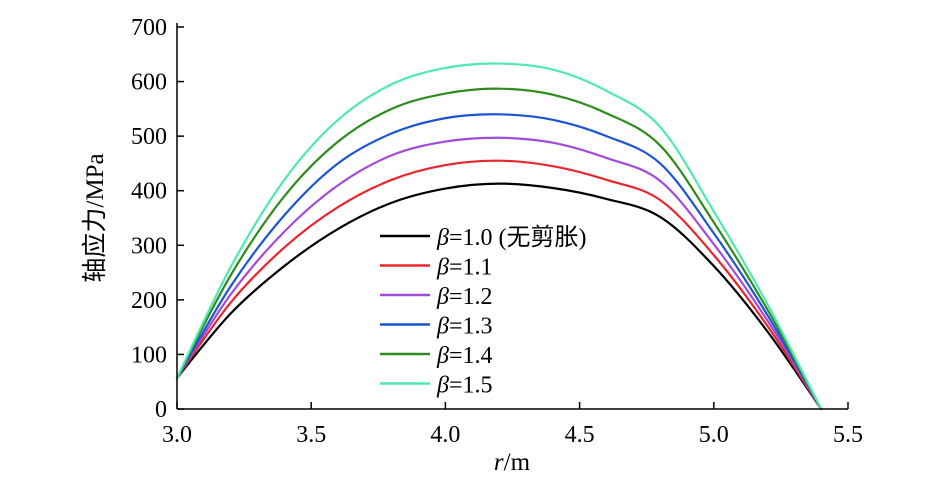 The image size is (945, 482). I want to click on y-axis-label: 轴应力/MPa, so click(95, 217).